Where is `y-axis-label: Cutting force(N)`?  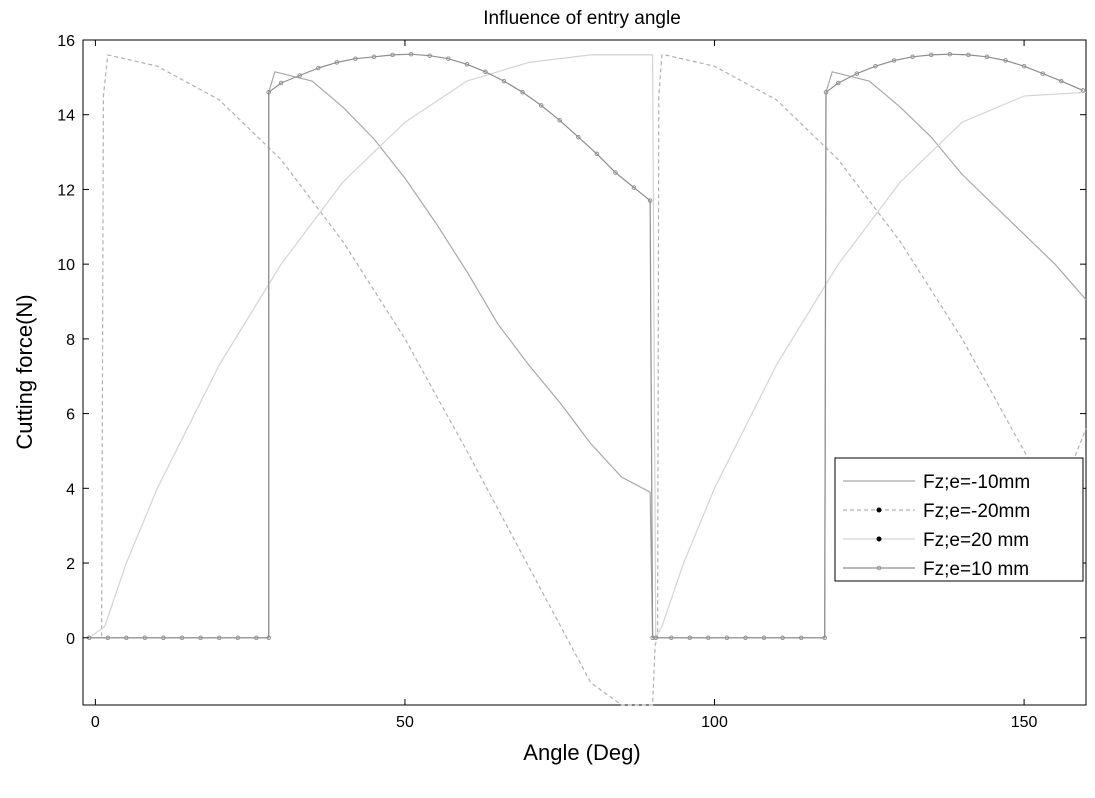 y-axis-label: Cutting force(N) is located at coordinates (24, 371).